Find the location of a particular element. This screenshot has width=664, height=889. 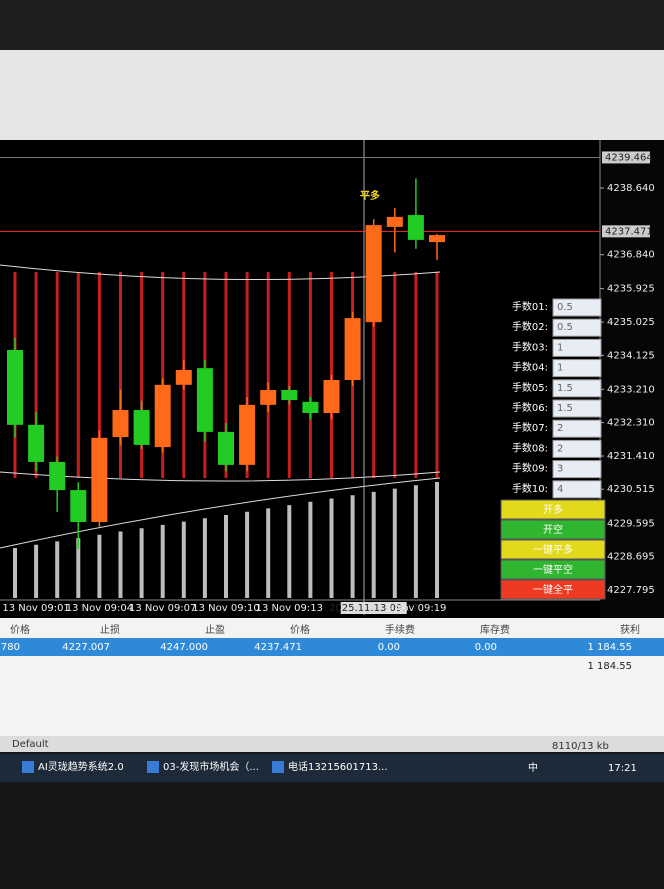

button-label: 一键平空 is located at coordinates (553, 569).